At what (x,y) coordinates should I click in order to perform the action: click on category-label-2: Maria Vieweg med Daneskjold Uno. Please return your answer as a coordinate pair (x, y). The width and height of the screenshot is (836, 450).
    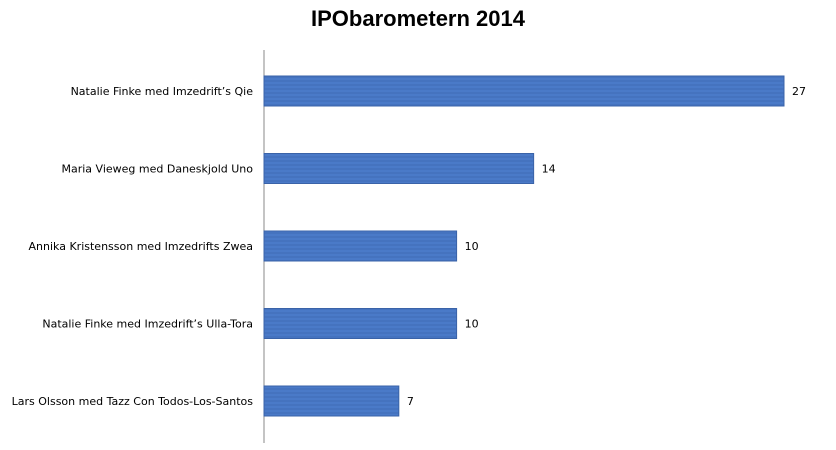
    Looking at the image, I should click on (158, 169).